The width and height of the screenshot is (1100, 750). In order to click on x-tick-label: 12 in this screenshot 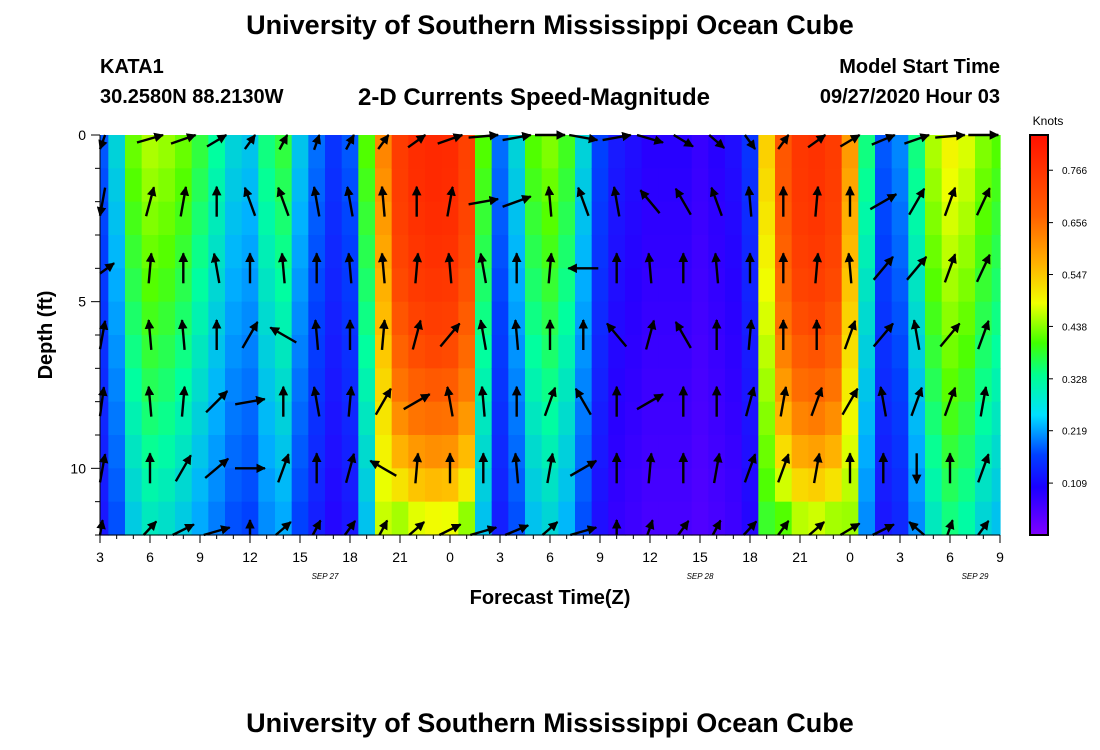, I will do `click(650, 557)`.